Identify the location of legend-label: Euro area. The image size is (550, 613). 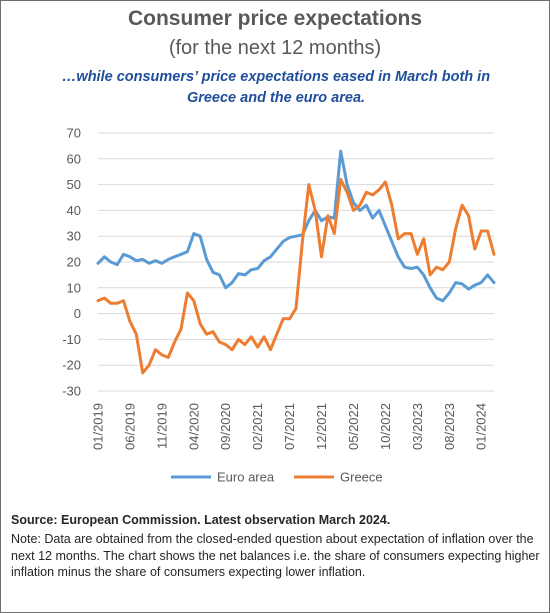
(246, 477).